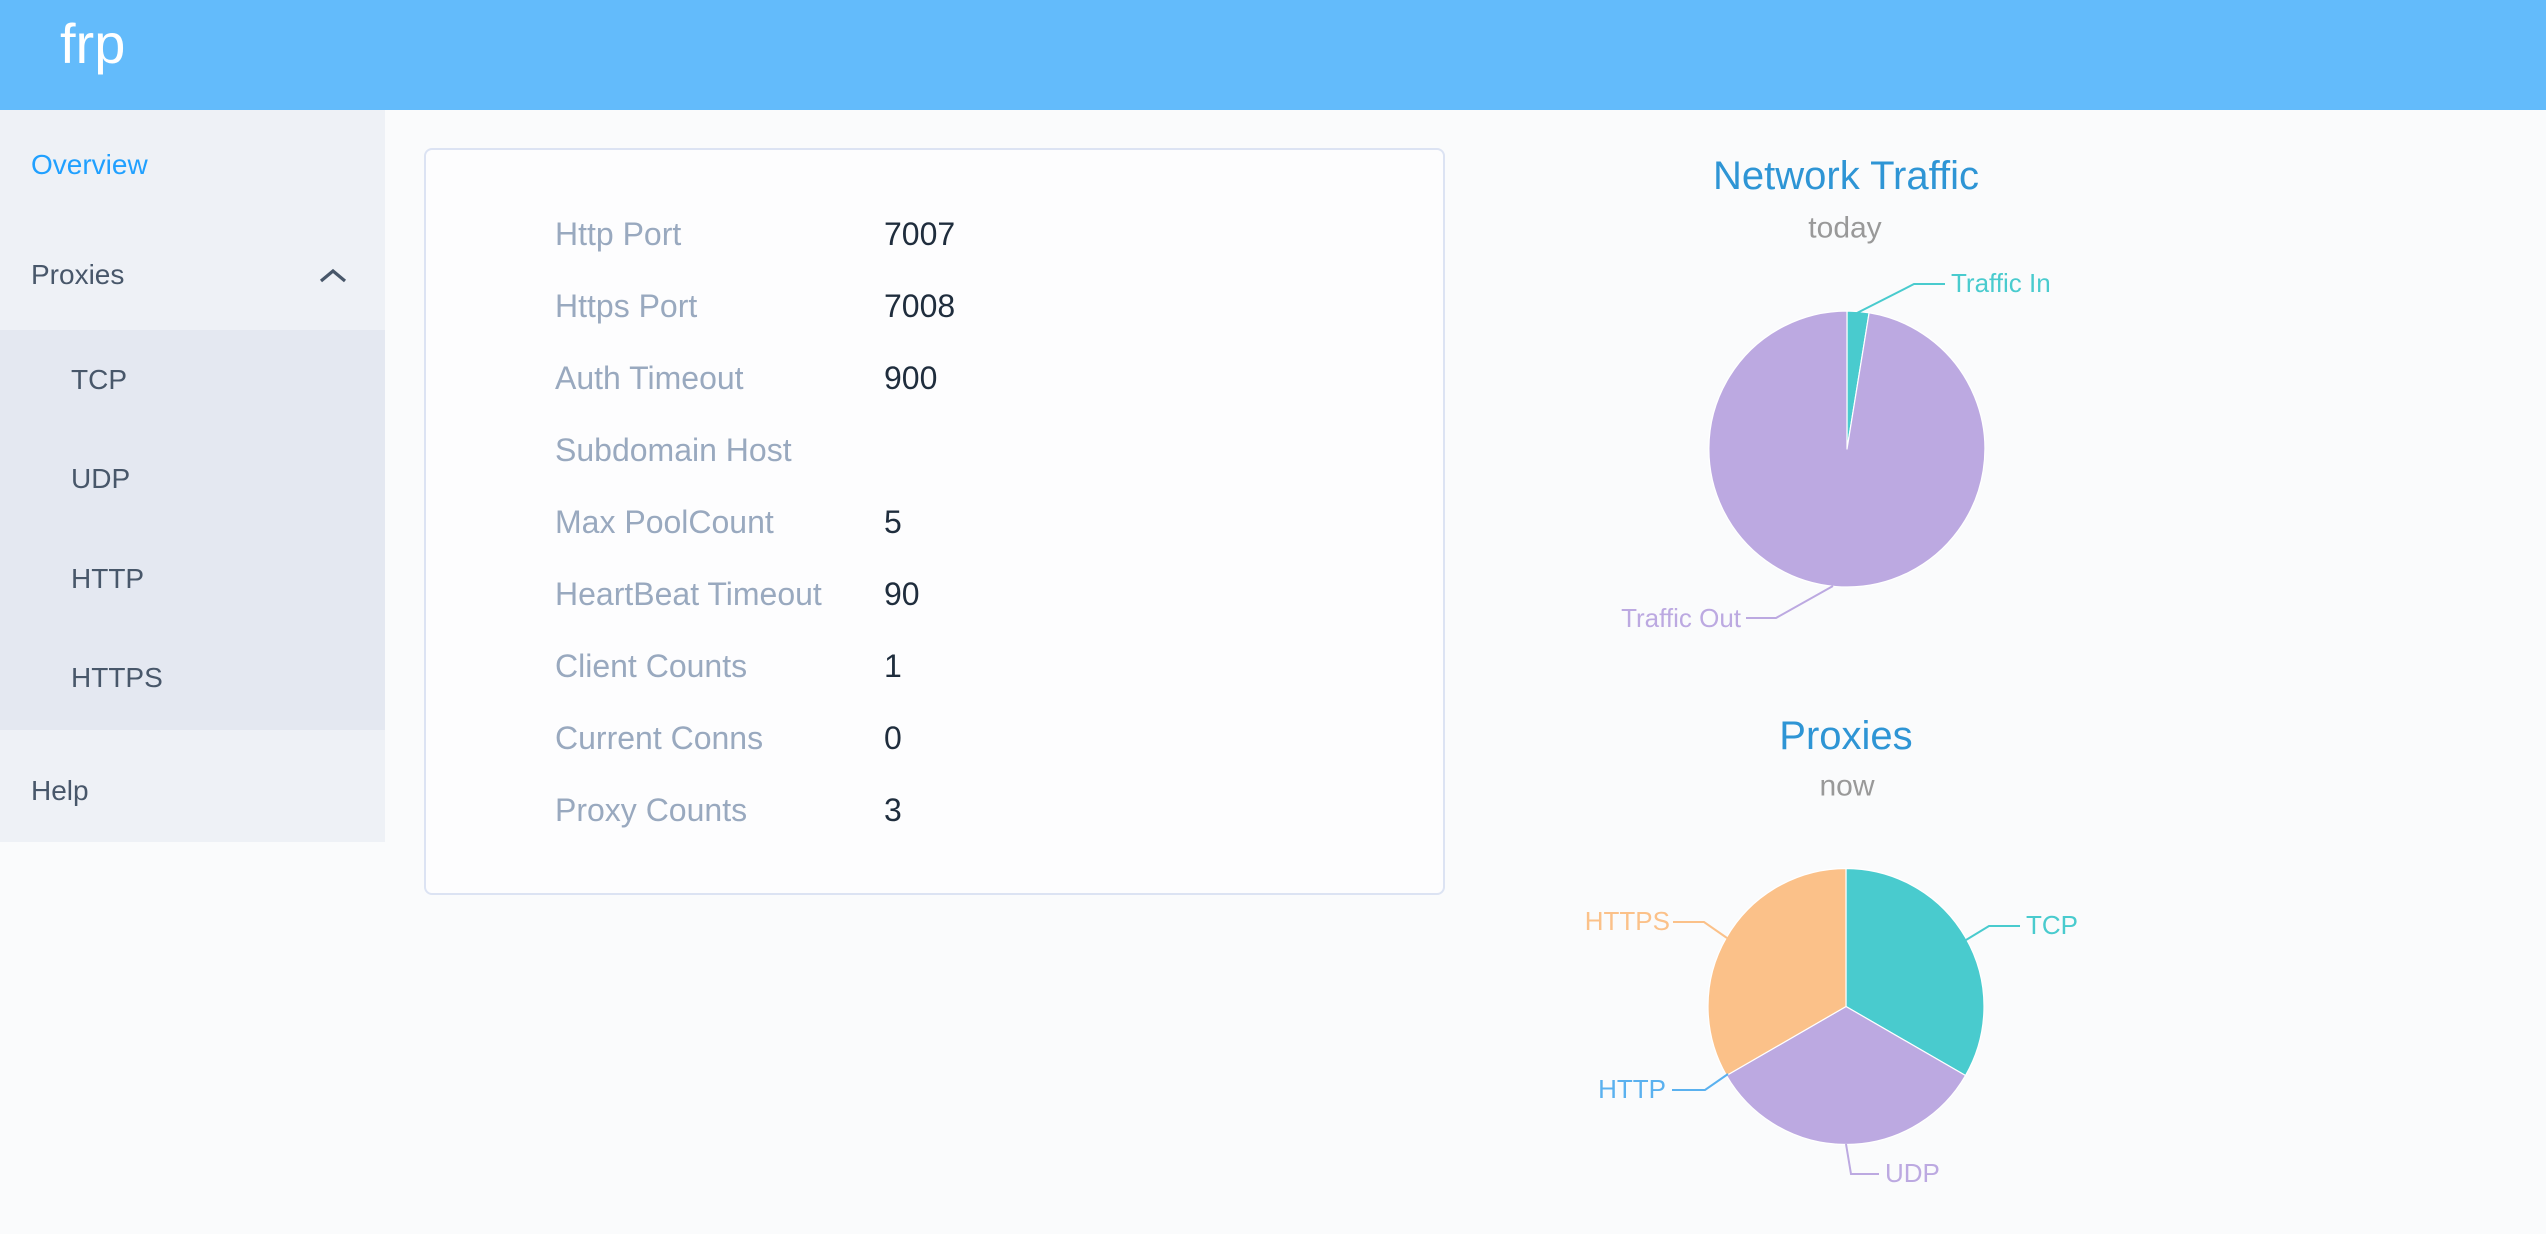 Image resolution: width=2546 pixels, height=1234 pixels. What do you see at coordinates (1681, 618) in the screenshot?
I see `svg-text: Traffic Out` at bounding box center [1681, 618].